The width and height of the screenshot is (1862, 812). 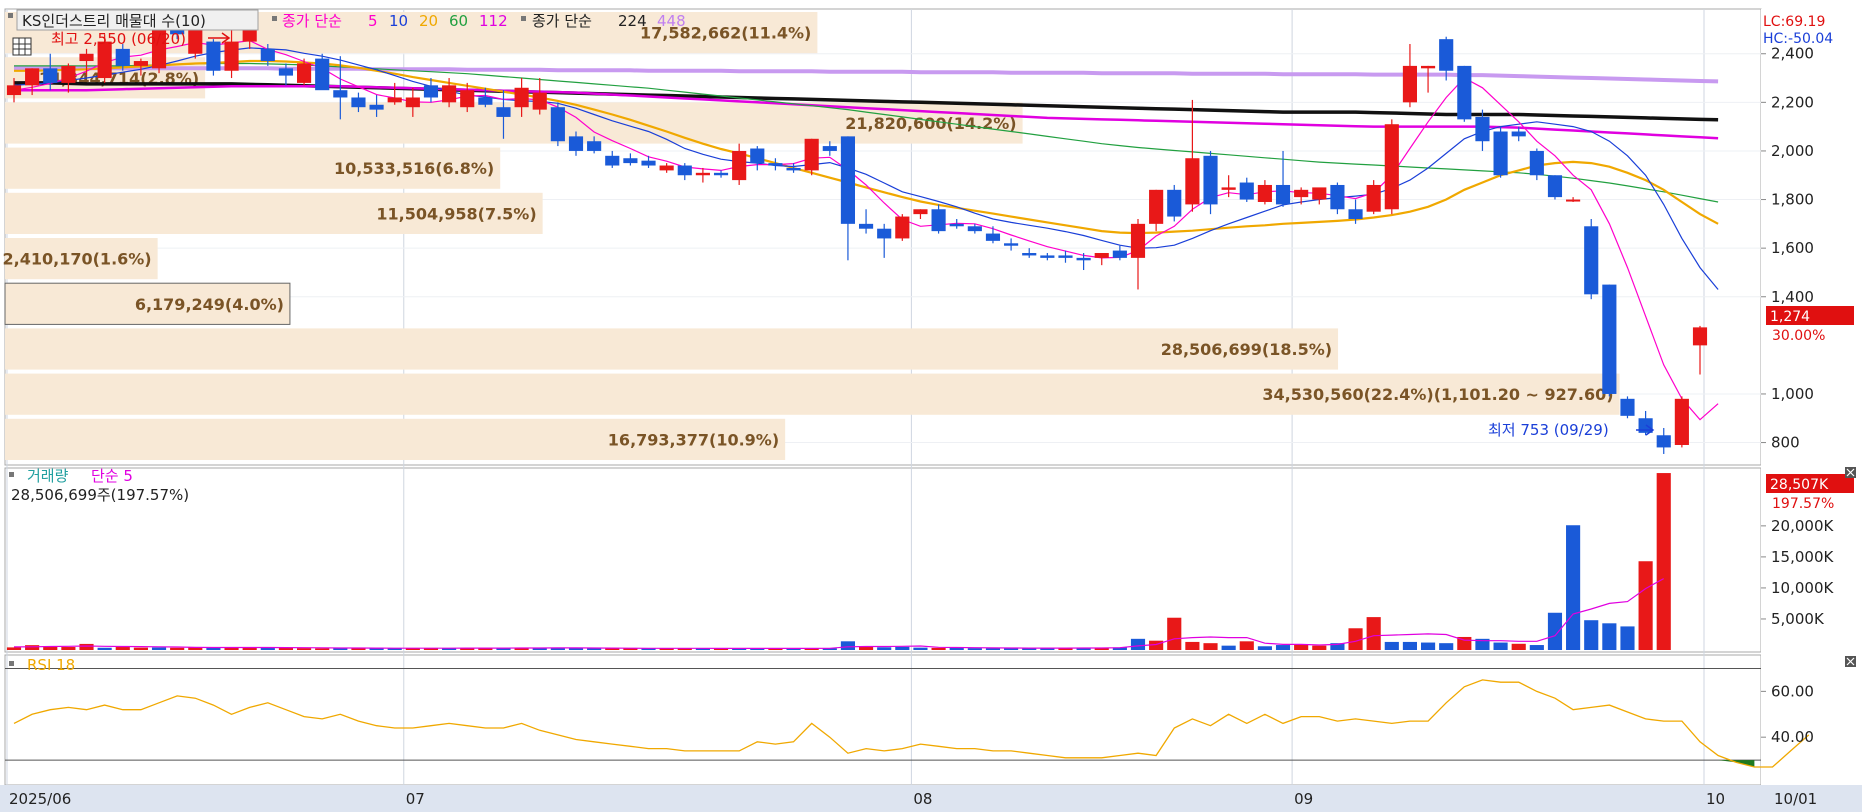 I want to click on legend-square-icon, so click(x=274, y=18).